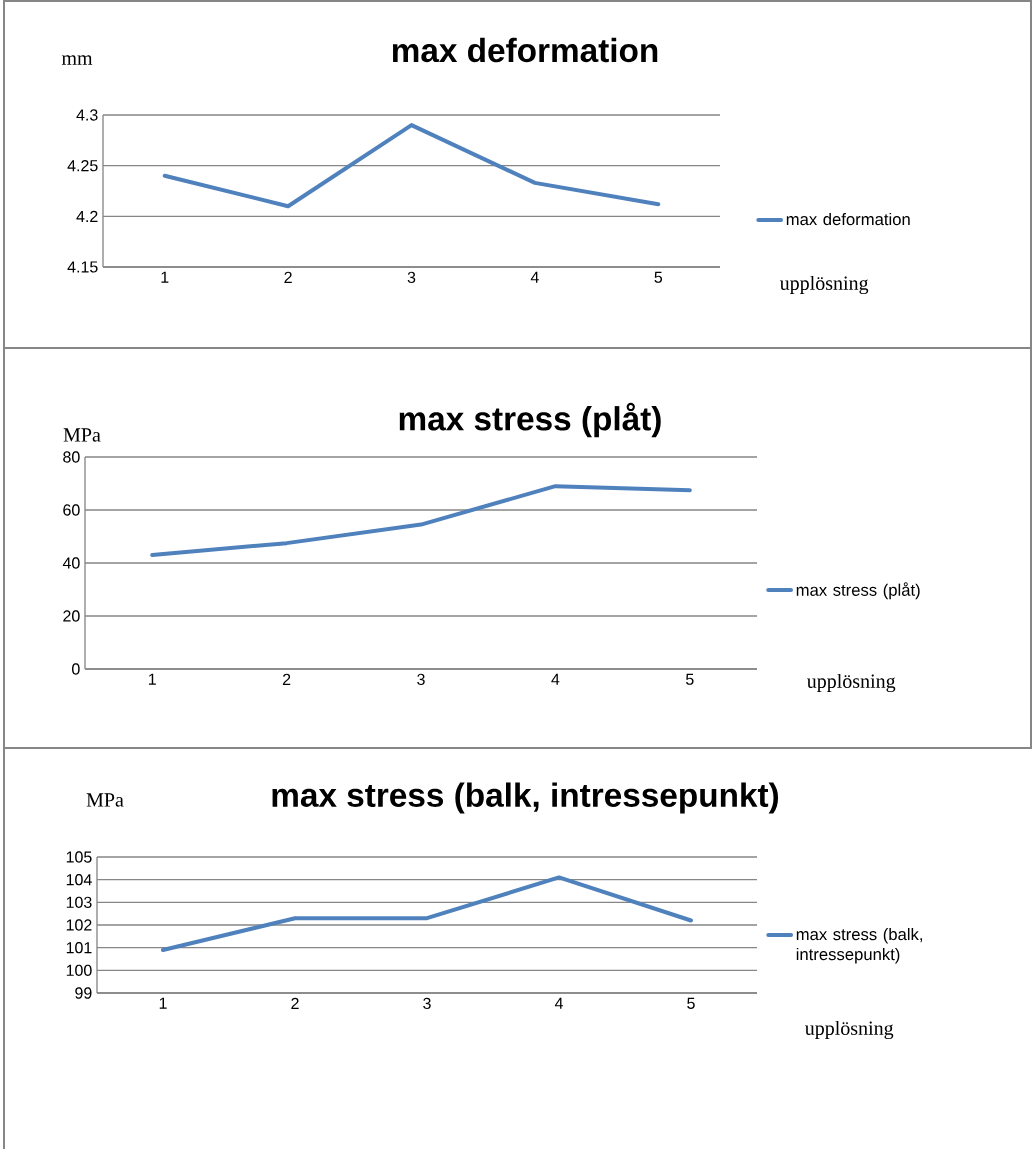  I want to click on y-tick-label: 102, so click(79, 925).